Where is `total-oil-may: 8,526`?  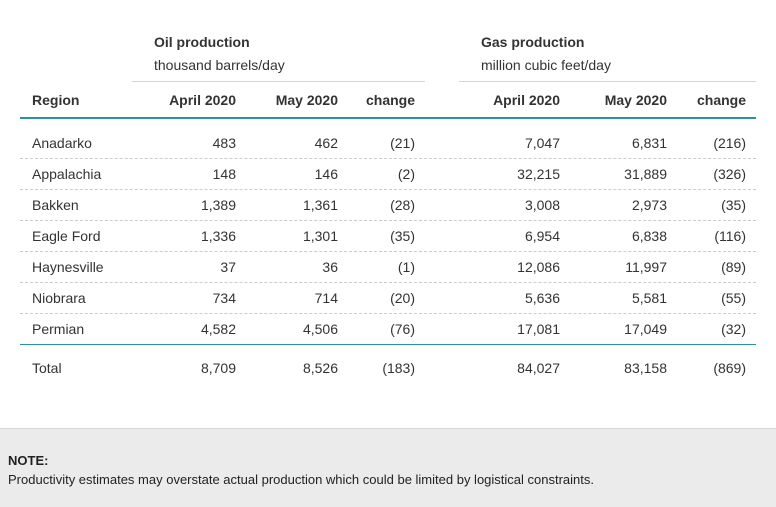
total-oil-may: 8,526 is located at coordinates (320, 368).